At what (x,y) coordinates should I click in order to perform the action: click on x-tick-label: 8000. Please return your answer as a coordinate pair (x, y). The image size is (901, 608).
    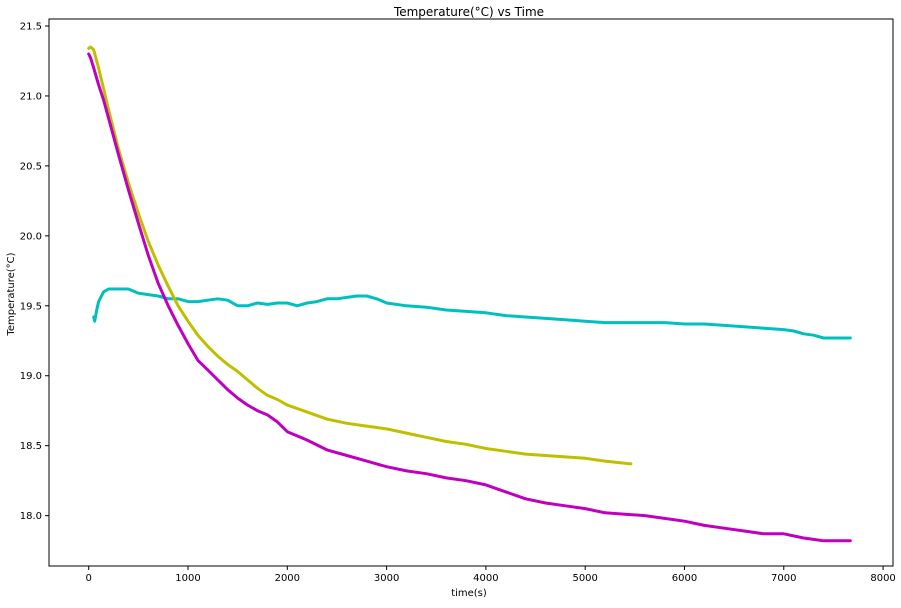
    Looking at the image, I should click on (882, 578).